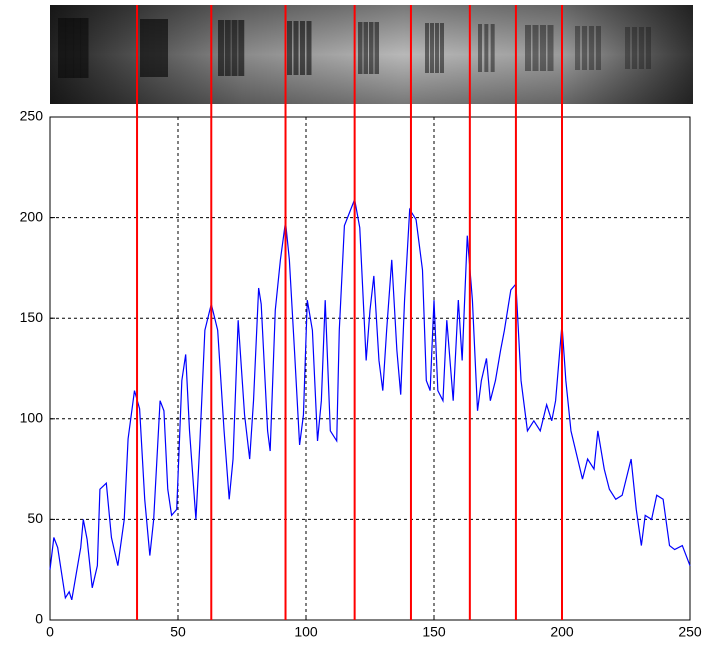  What do you see at coordinates (35, 518) in the screenshot?
I see `y-tick-label: 50` at bounding box center [35, 518].